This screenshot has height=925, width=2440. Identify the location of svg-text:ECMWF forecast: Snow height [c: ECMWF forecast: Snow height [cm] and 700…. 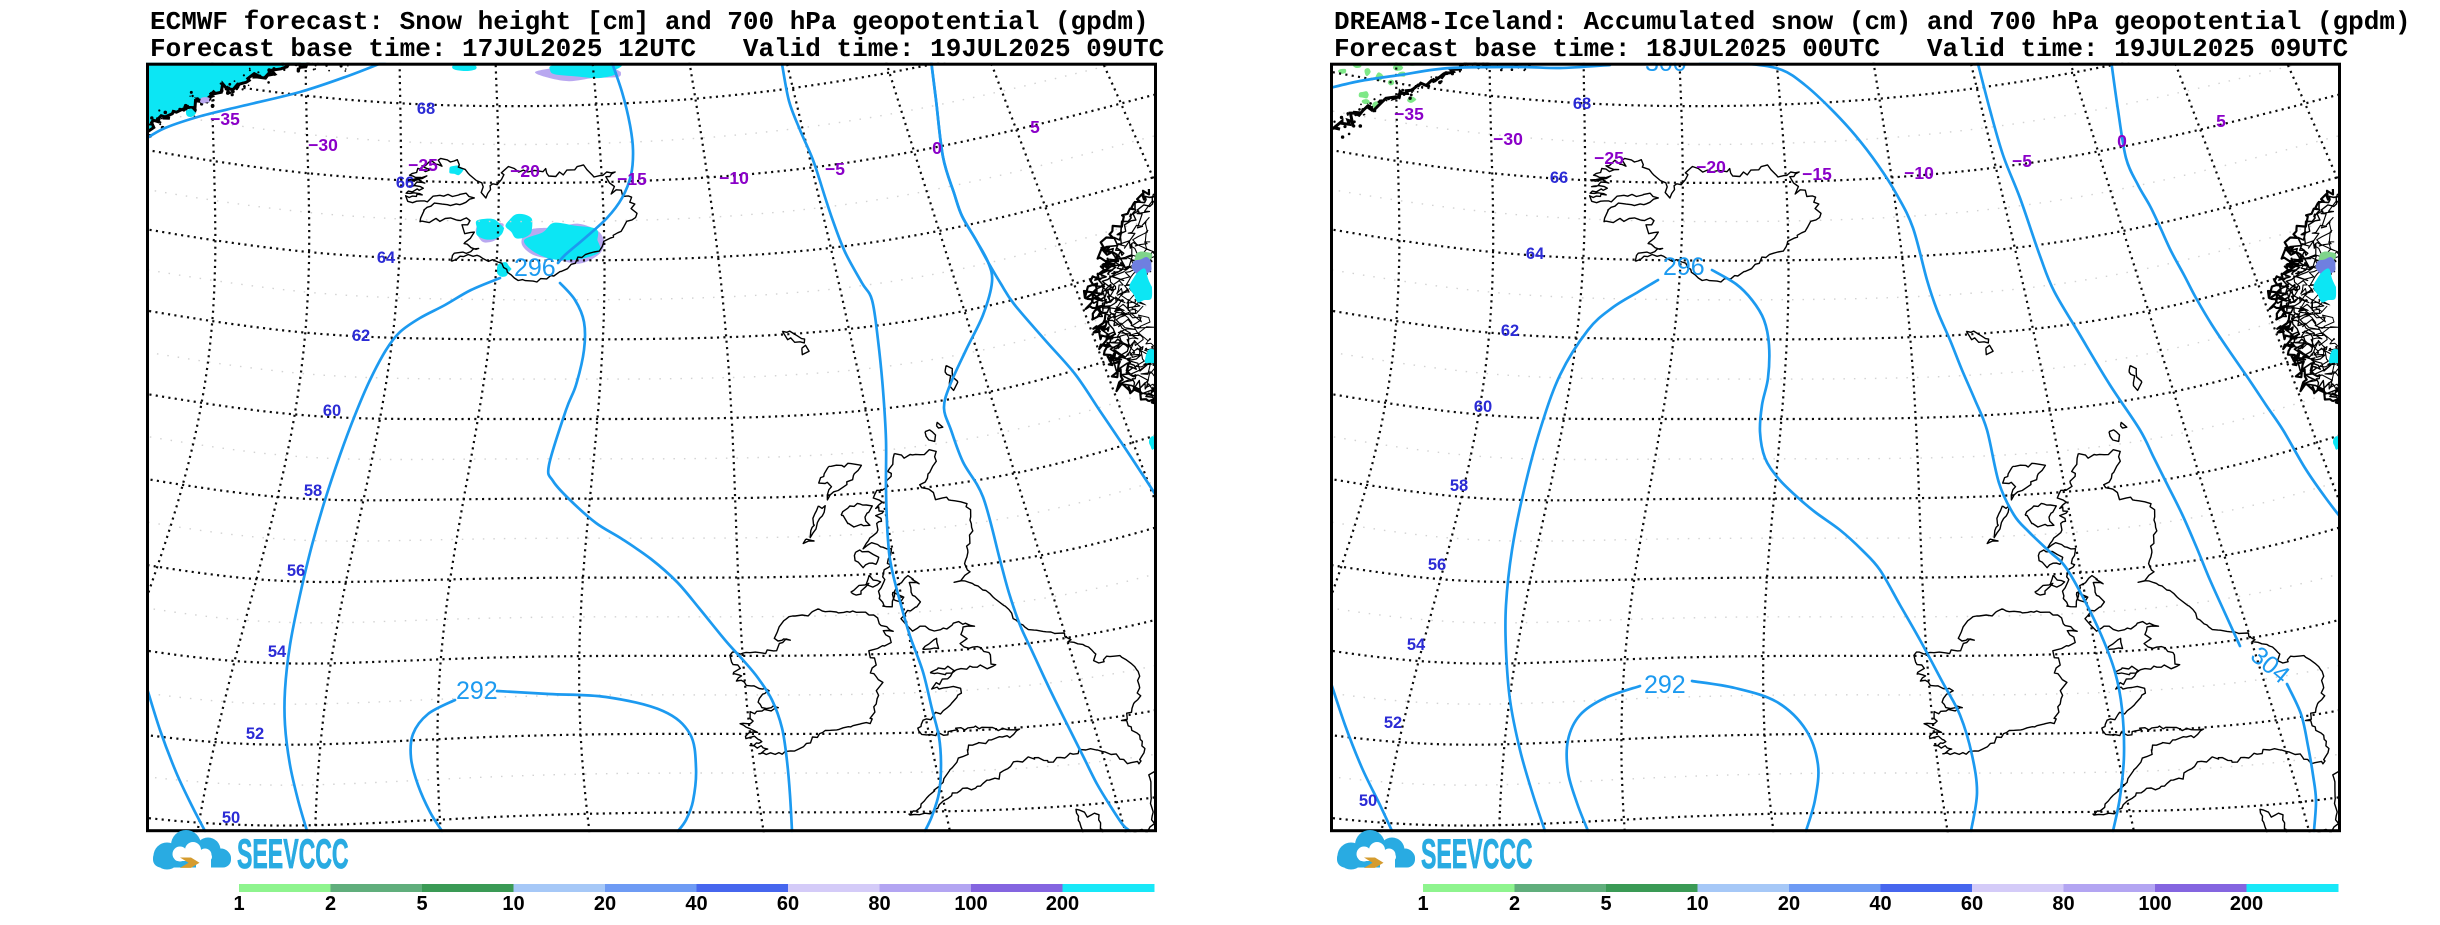
(649, 22).